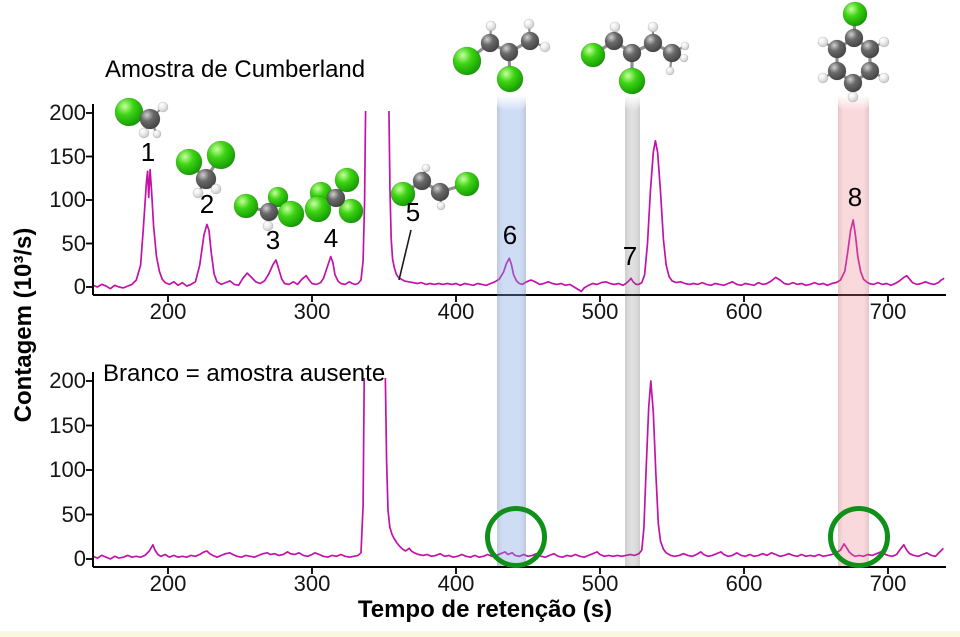 The height and width of the screenshot is (637, 960). I want to click on molecule-1-ch3cl-model, so click(141, 118).